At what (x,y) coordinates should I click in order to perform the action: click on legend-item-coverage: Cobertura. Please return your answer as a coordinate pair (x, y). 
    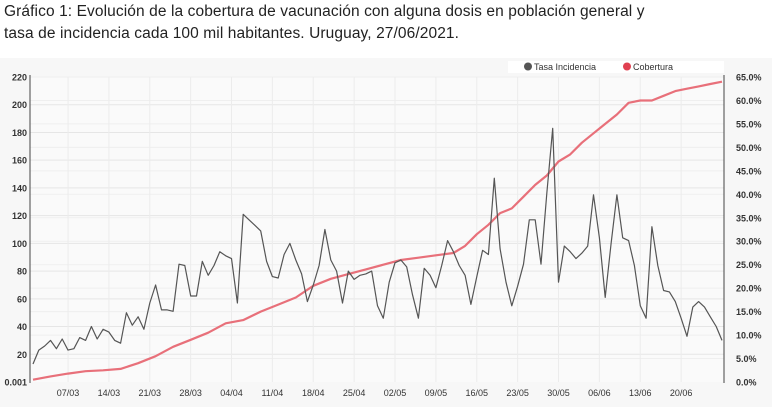
    Looking at the image, I should click on (648, 67).